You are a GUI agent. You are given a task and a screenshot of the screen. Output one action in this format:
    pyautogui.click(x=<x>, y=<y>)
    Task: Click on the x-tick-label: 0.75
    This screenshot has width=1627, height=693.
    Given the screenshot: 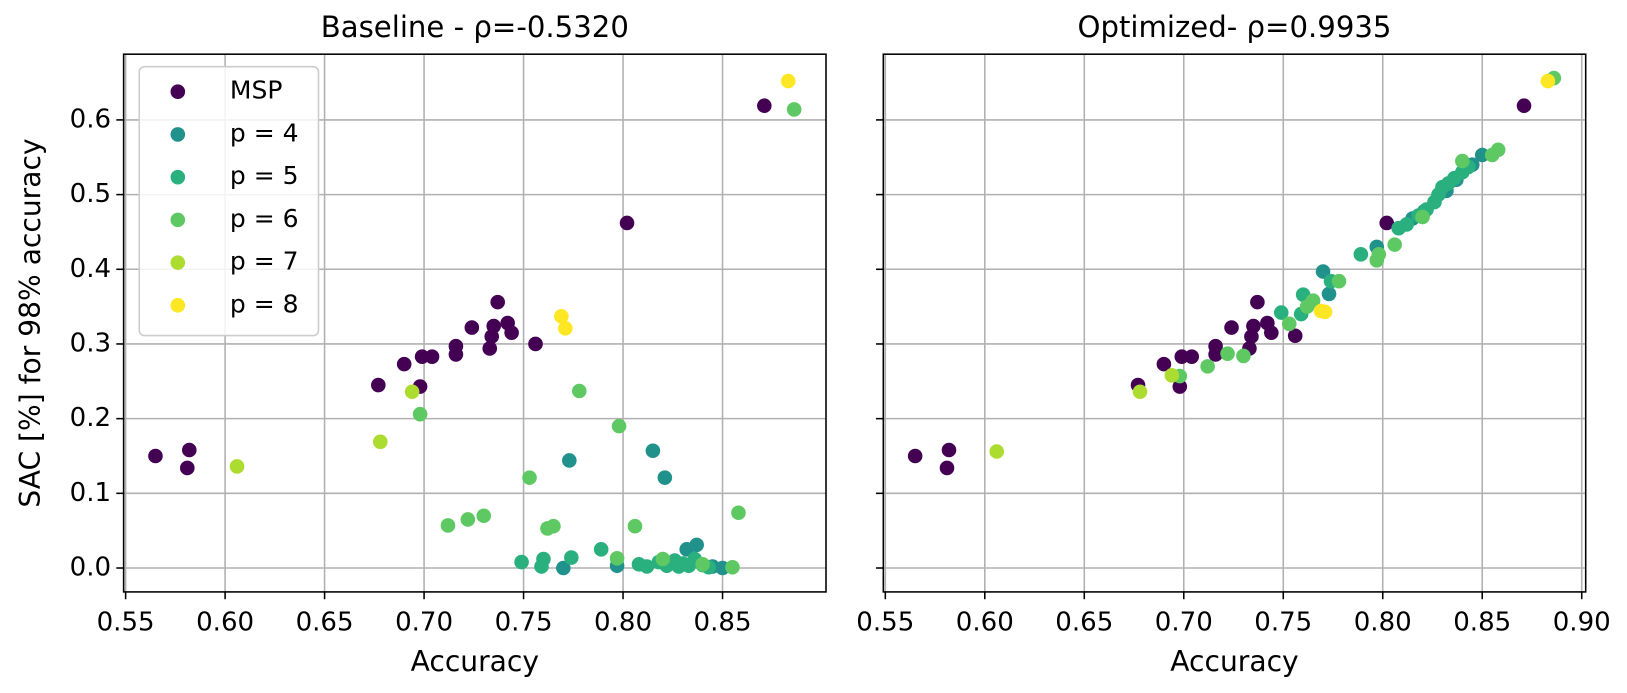 What is the action you would take?
    pyautogui.click(x=524, y=623)
    